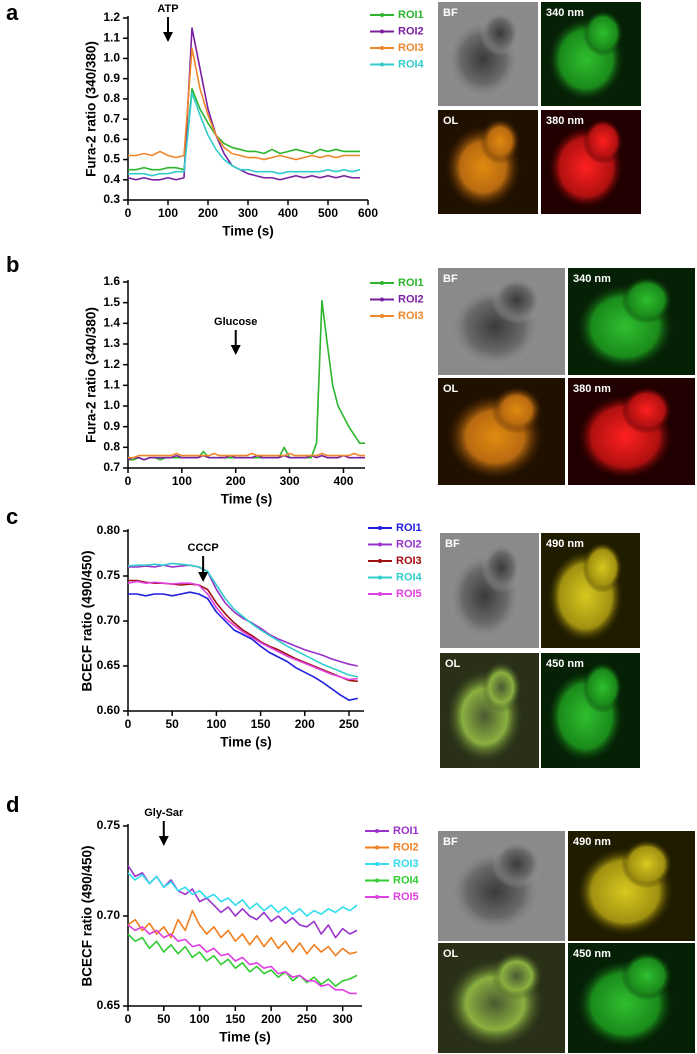 Image resolution: width=697 pixels, height=1054 pixels. I want to click on y-tick-label: 0.70, so click(109, 915).